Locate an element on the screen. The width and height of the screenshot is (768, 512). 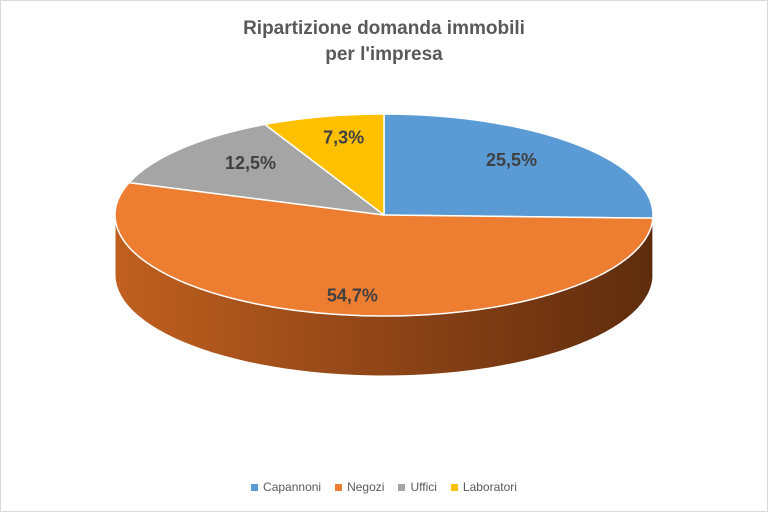
legend-item-laboratori: Laboratori is located at coordinates (483, 487).